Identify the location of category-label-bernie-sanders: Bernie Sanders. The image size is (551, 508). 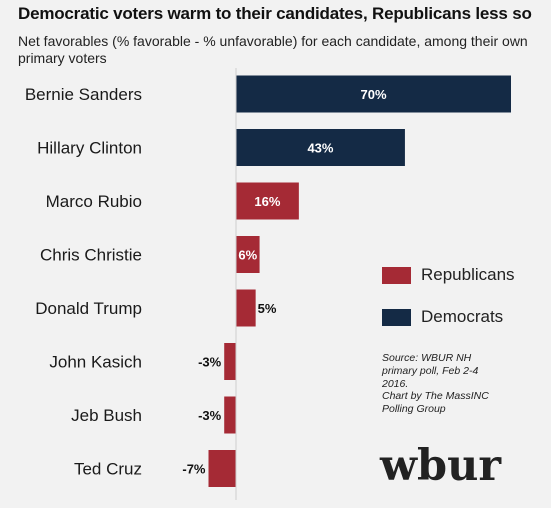
(83, 94).